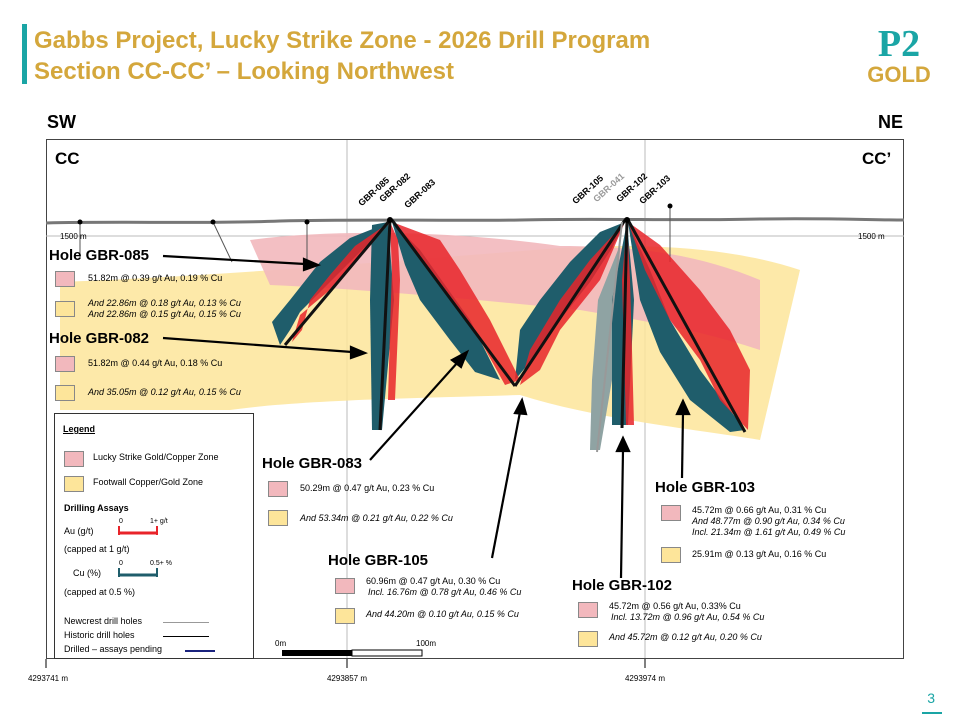 Image resolution: width=960 pixels, height=720 pixels. What do you see at coordinates (200, 651) in the screenshot?
I see `legend-pending-line` at bounding box center [200, 651].